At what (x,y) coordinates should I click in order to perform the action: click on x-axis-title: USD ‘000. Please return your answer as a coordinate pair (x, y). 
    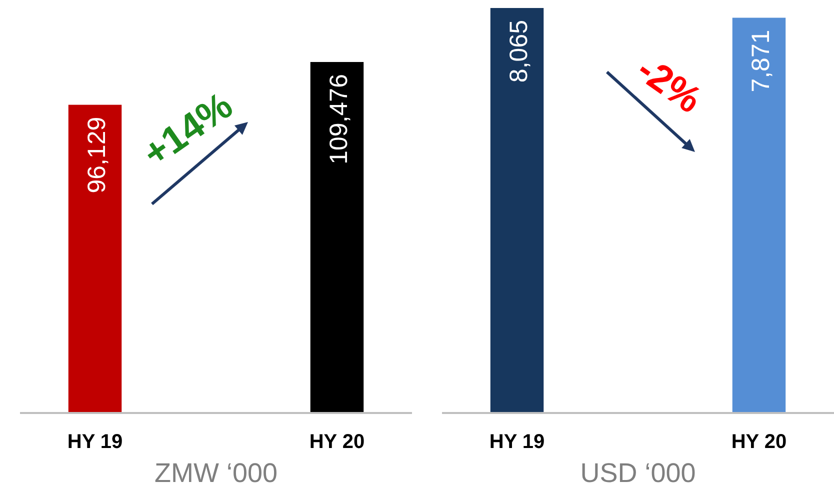
    Looking at the image, I should click on (638, 472).